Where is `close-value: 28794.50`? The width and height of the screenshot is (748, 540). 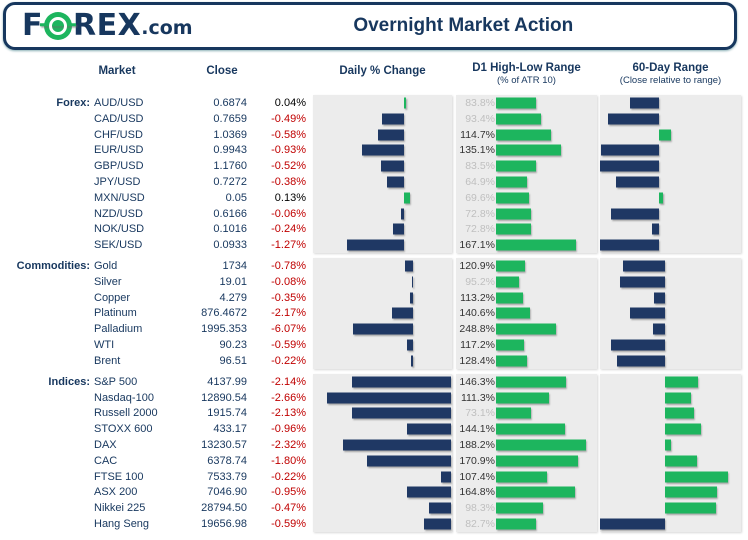 close-value: 28794.50 is located at coordinates (224, 508).